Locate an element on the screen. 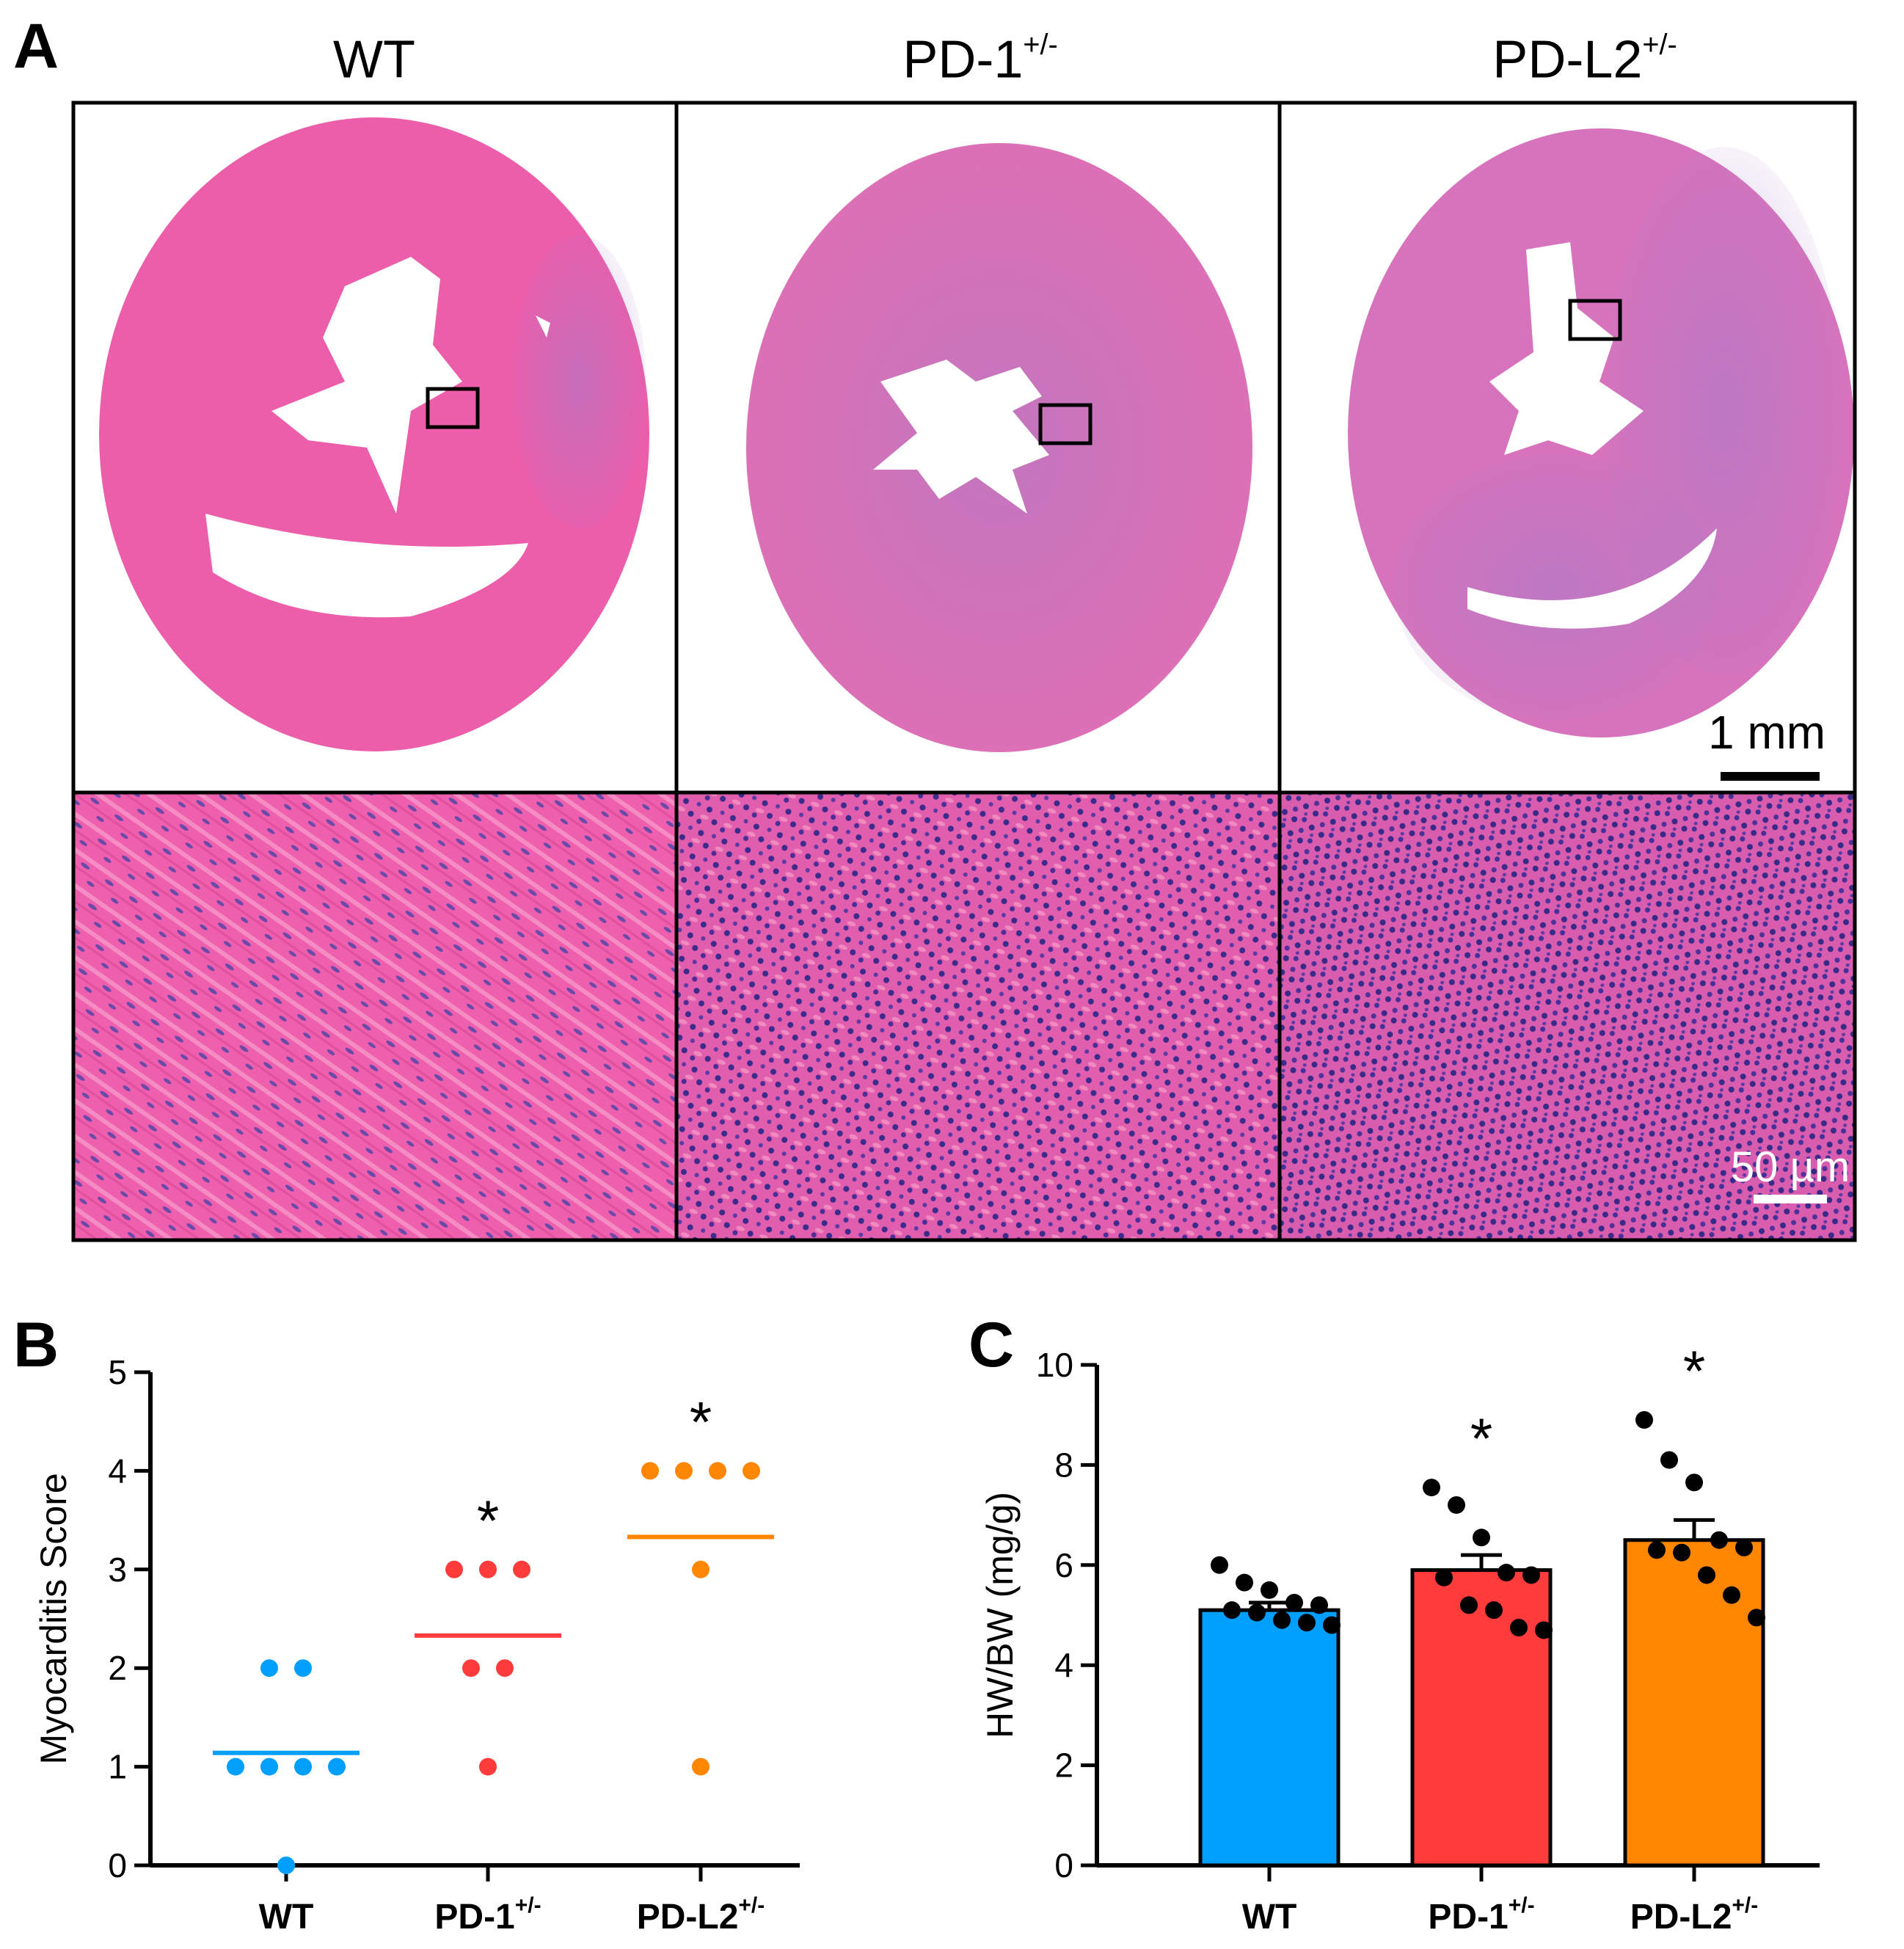  pdl2-magnified-tissue is located at coordinates (1568, 1016).